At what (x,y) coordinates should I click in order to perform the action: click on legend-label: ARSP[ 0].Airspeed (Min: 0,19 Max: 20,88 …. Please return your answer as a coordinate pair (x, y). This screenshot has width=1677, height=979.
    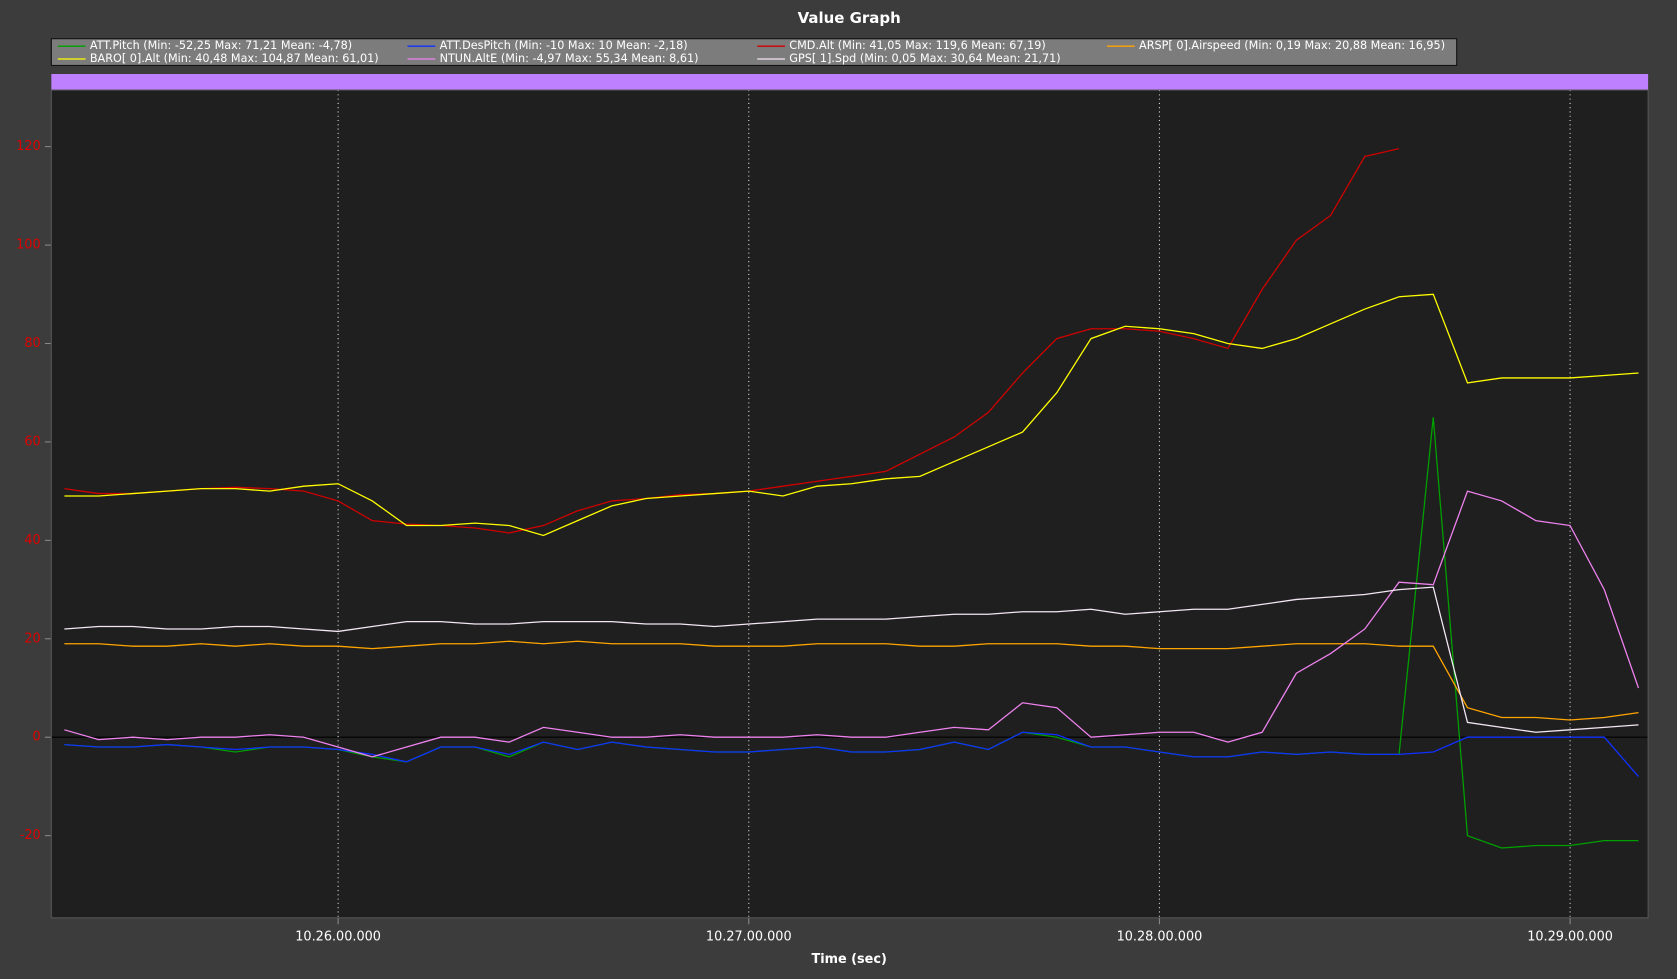
    Looking at the image, I should click on (1292, 45).